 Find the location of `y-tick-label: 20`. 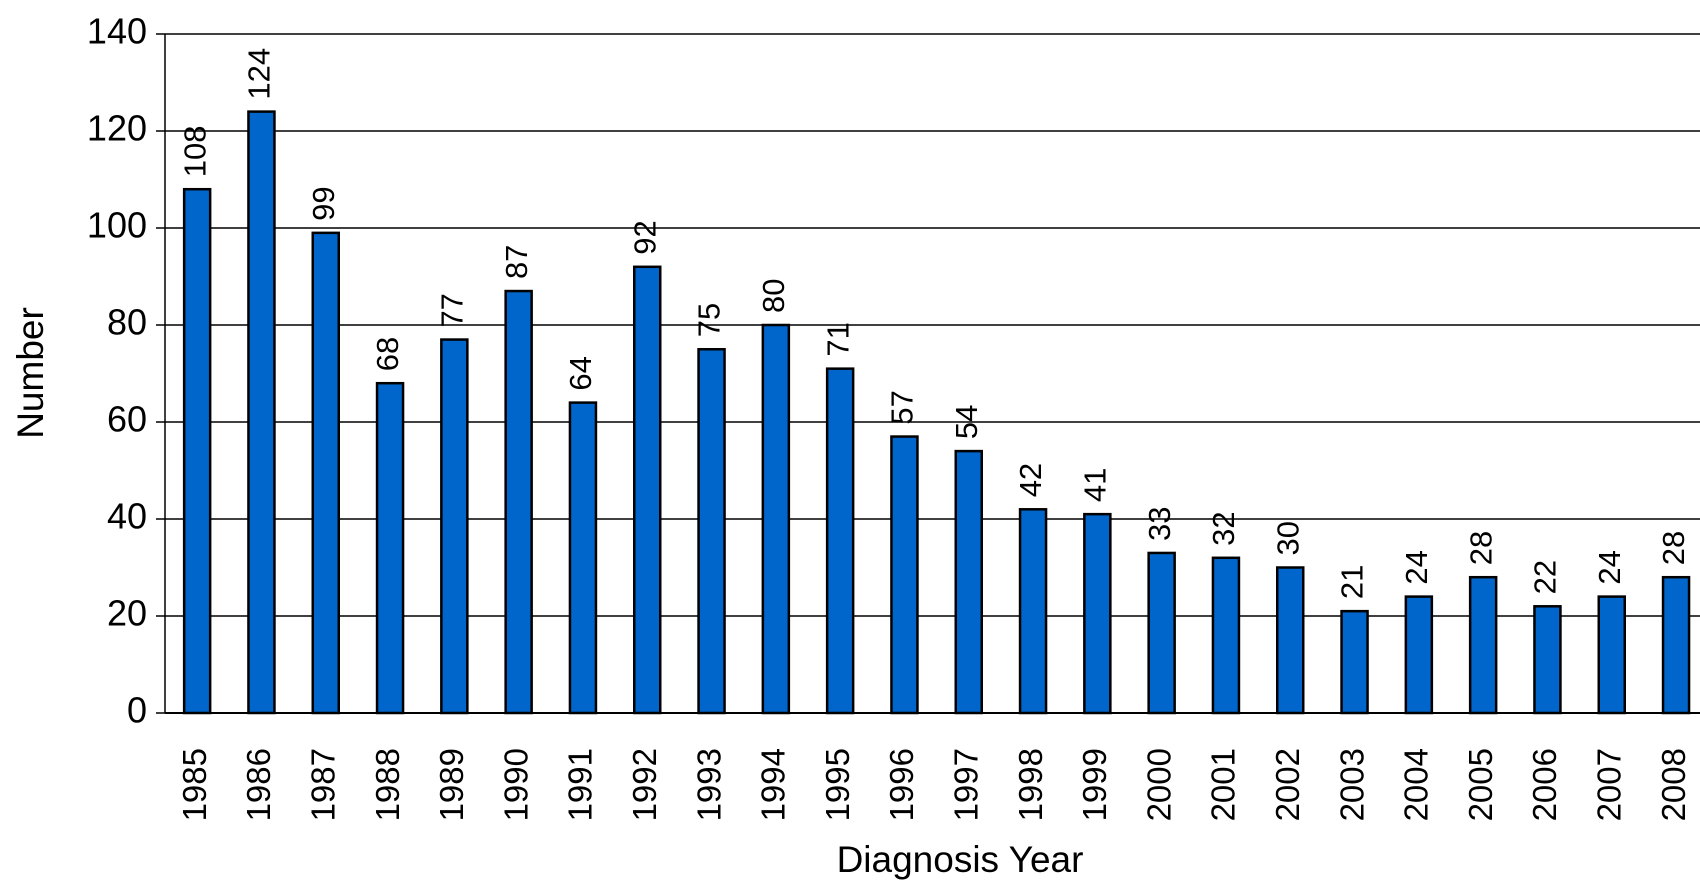

y-tick-label: 20 is located at coordinates (127, 613).